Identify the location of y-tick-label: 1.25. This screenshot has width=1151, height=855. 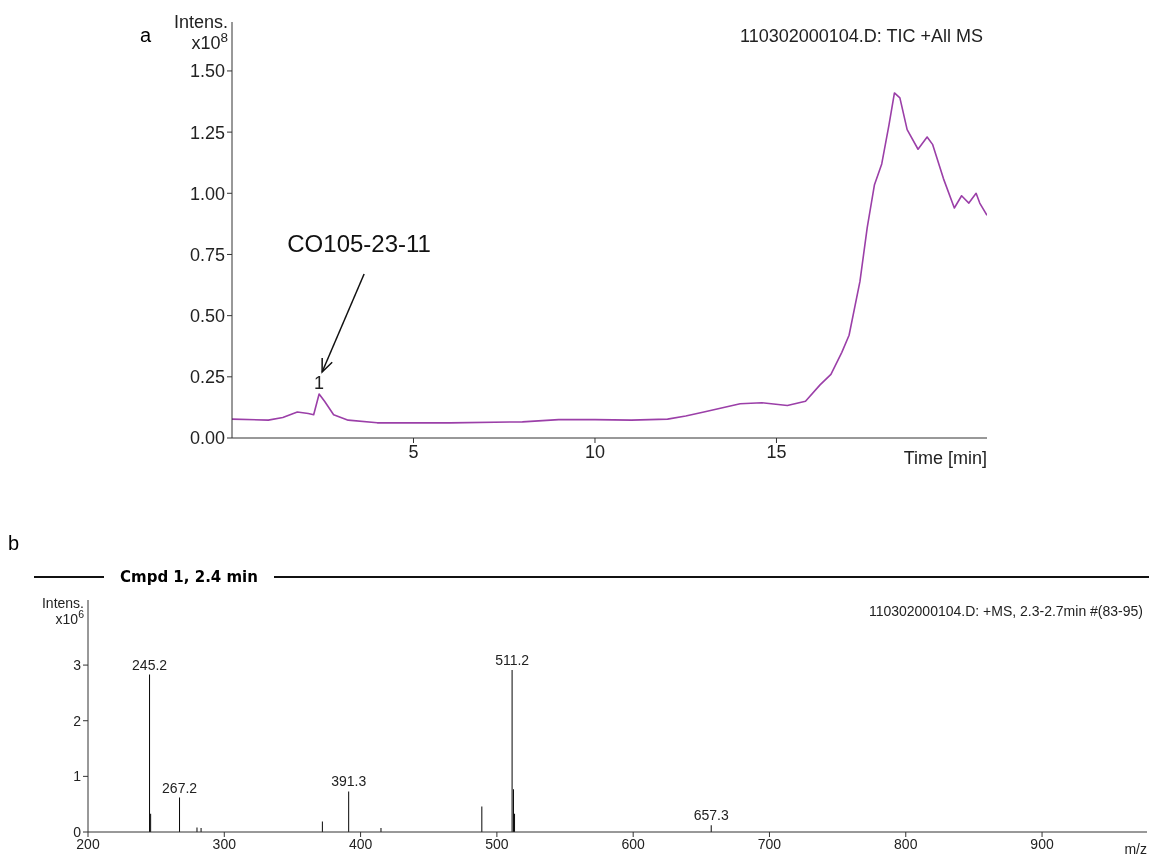
(207, 132).